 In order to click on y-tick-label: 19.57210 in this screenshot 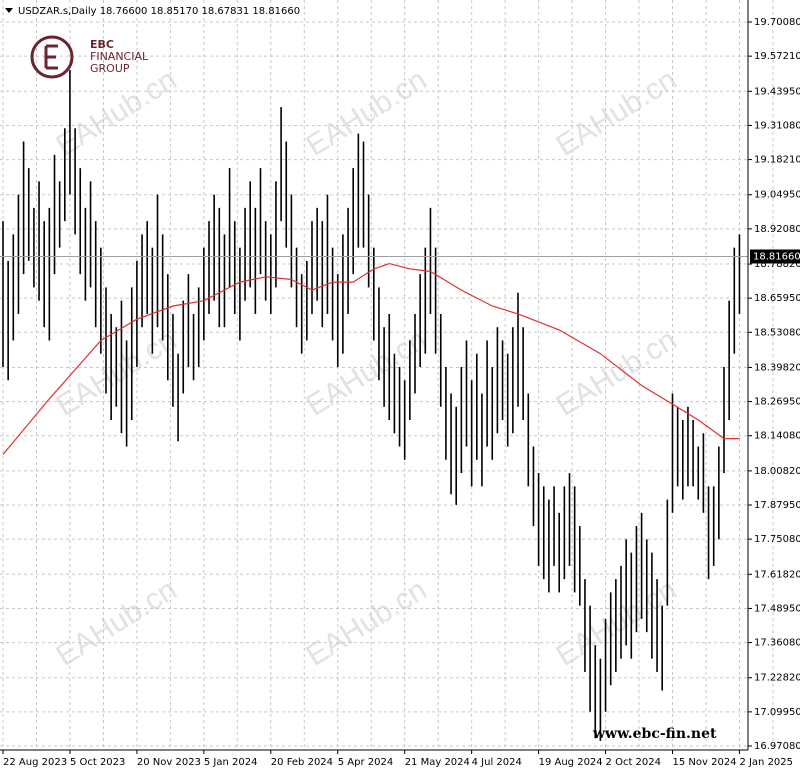, I will do `click(777, 56)`.